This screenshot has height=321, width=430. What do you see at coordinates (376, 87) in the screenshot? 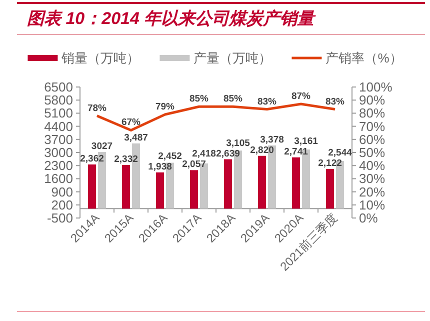
I see `y2-tick-label: 100%` at bounding box center [376, 87].